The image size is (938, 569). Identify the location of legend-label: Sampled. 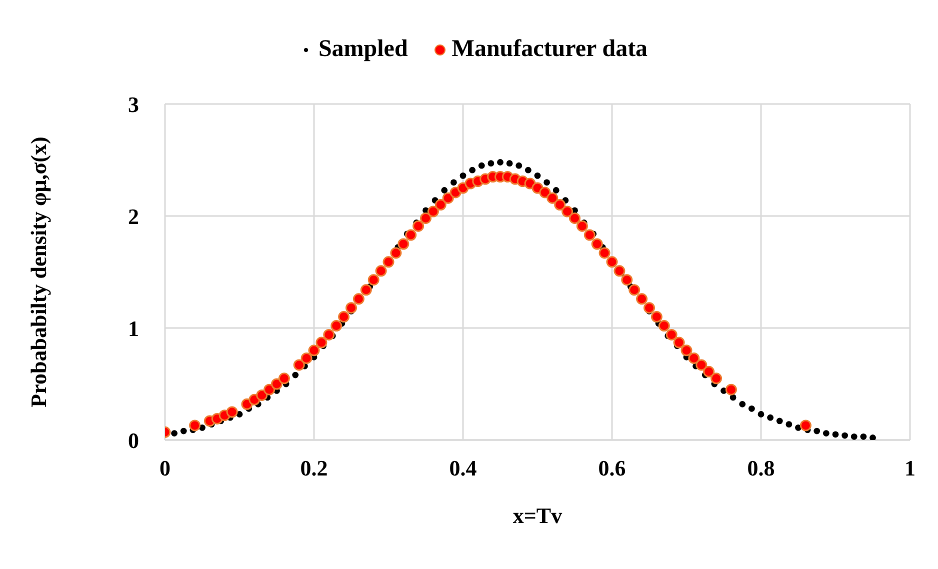
(362, 49).